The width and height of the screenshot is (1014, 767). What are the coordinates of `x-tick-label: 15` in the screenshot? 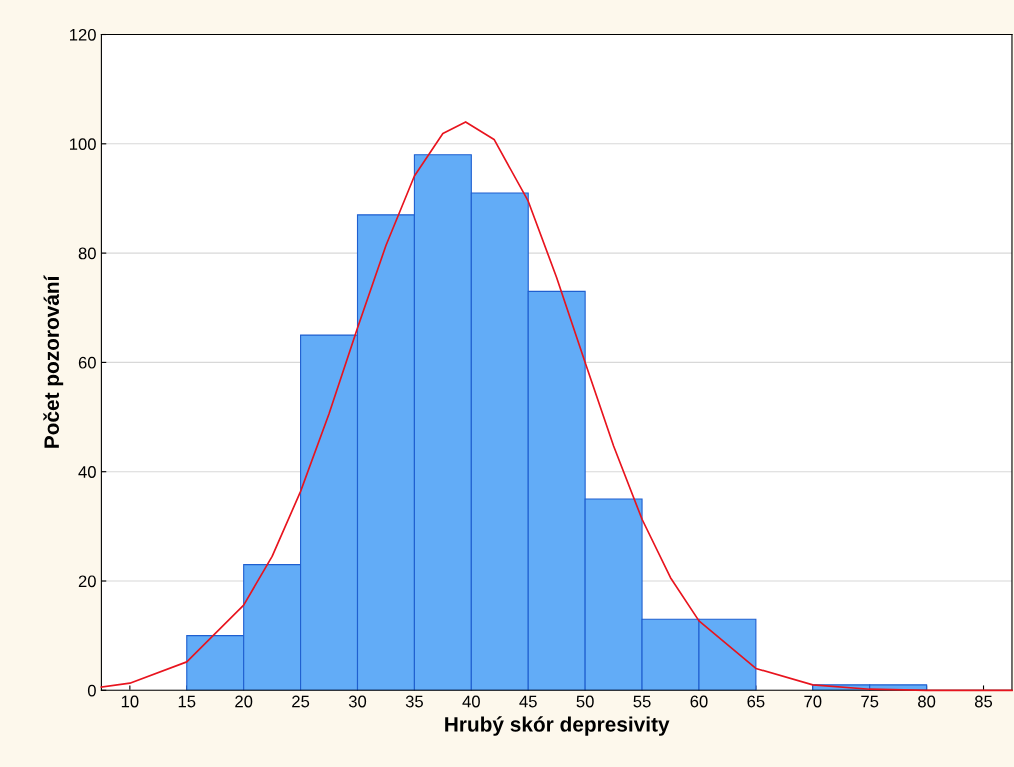 It's located at (187, 701).